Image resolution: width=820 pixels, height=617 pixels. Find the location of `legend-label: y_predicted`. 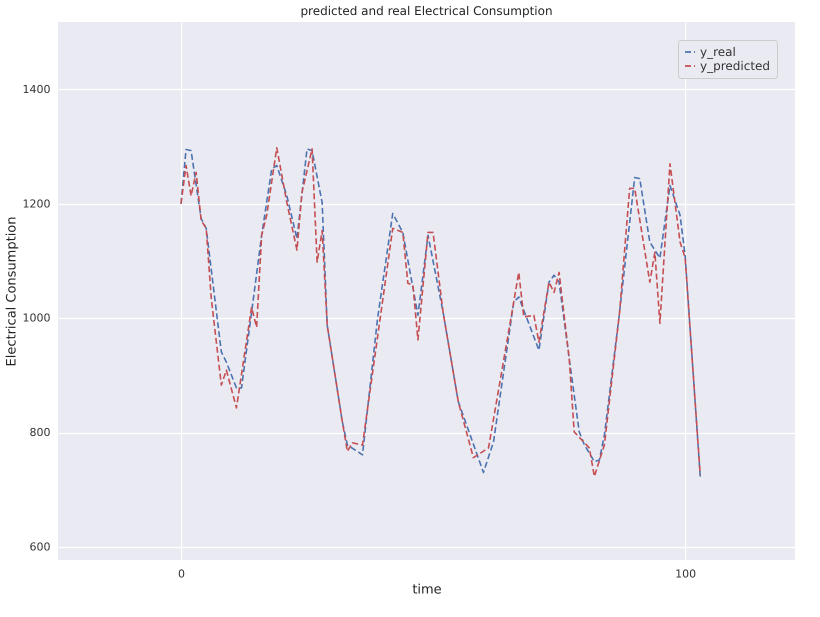

legend-label: y_predicted is located at coordinates (735, 66).